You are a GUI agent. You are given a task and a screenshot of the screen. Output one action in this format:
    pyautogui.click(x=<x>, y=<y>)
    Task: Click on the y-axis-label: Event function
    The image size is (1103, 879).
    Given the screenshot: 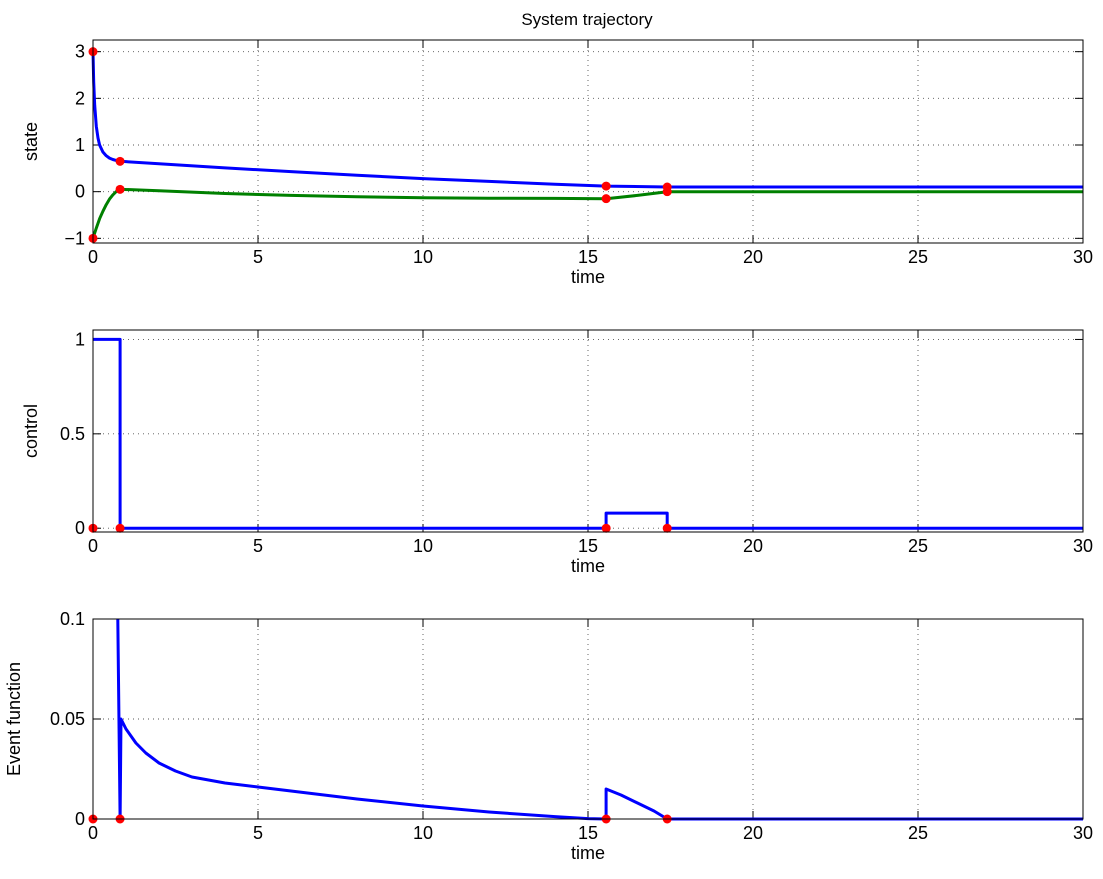 What is the action you would take?
    pyautogui.click(x=14, y=719)
    